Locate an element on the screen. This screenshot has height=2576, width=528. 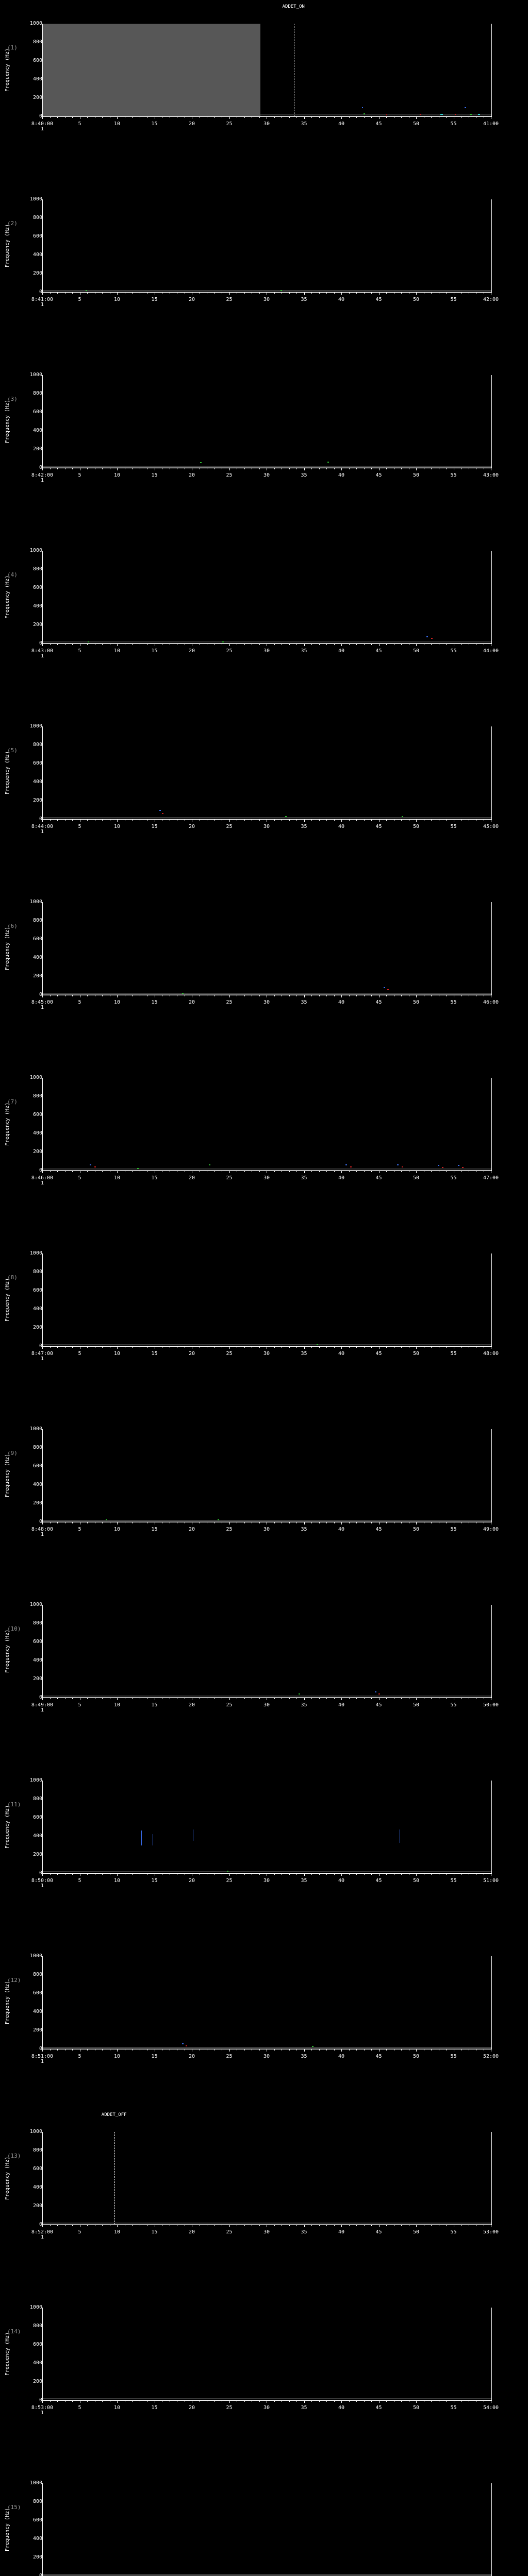
y-tick-label: 600 is located at coordinates (37, 587).